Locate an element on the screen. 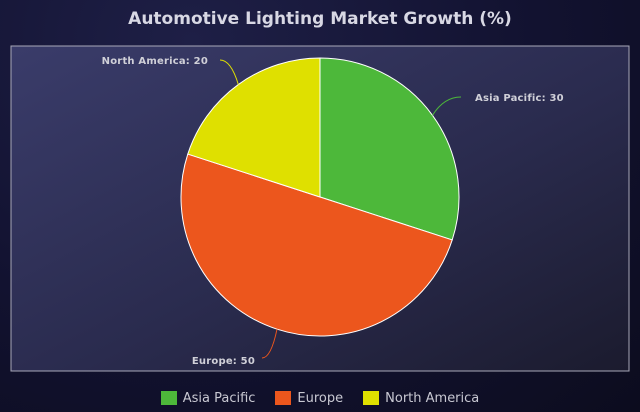  legend-label: Europe is located at coordinates (320, 398).